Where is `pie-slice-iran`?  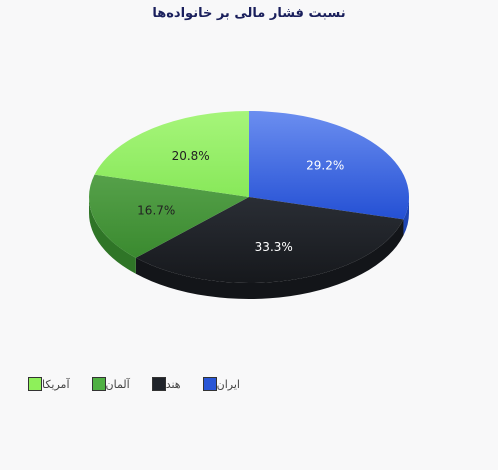 pie-slice-iran is located at coordinates (329, 165).